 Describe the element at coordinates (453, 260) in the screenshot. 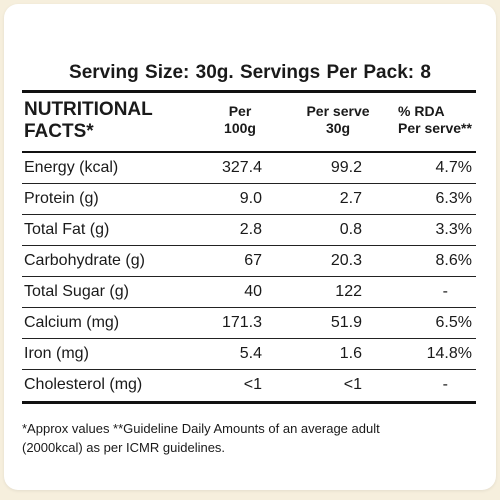

I see `value-rda: 8.6%` at that location.